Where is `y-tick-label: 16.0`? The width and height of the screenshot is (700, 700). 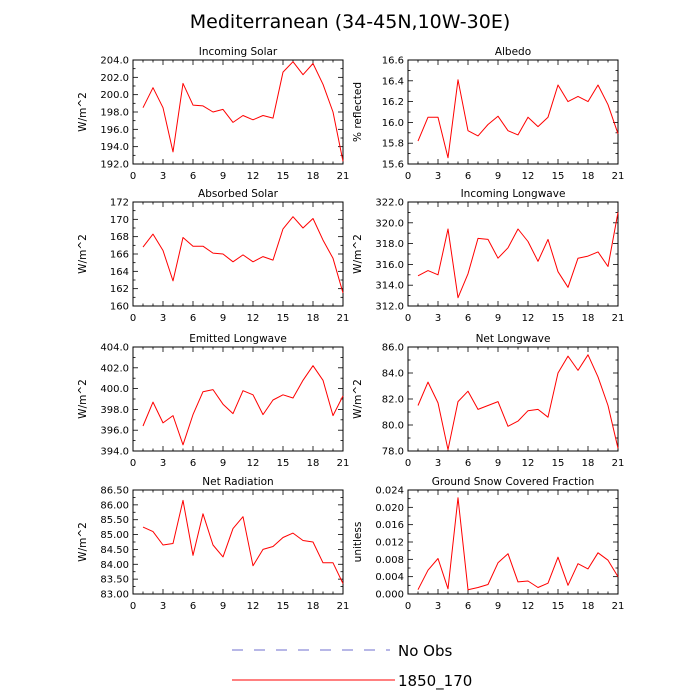 y-tick-label: 16.0 is located at coordinates (393, 123).